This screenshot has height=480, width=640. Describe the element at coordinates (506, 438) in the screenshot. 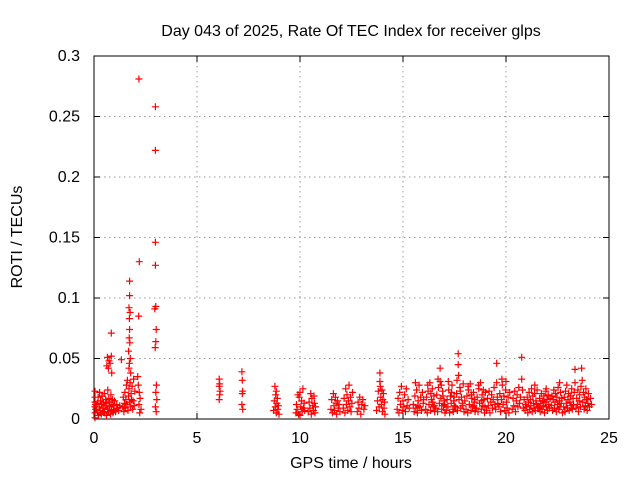

I see `x-tick-label: 20` at that location.